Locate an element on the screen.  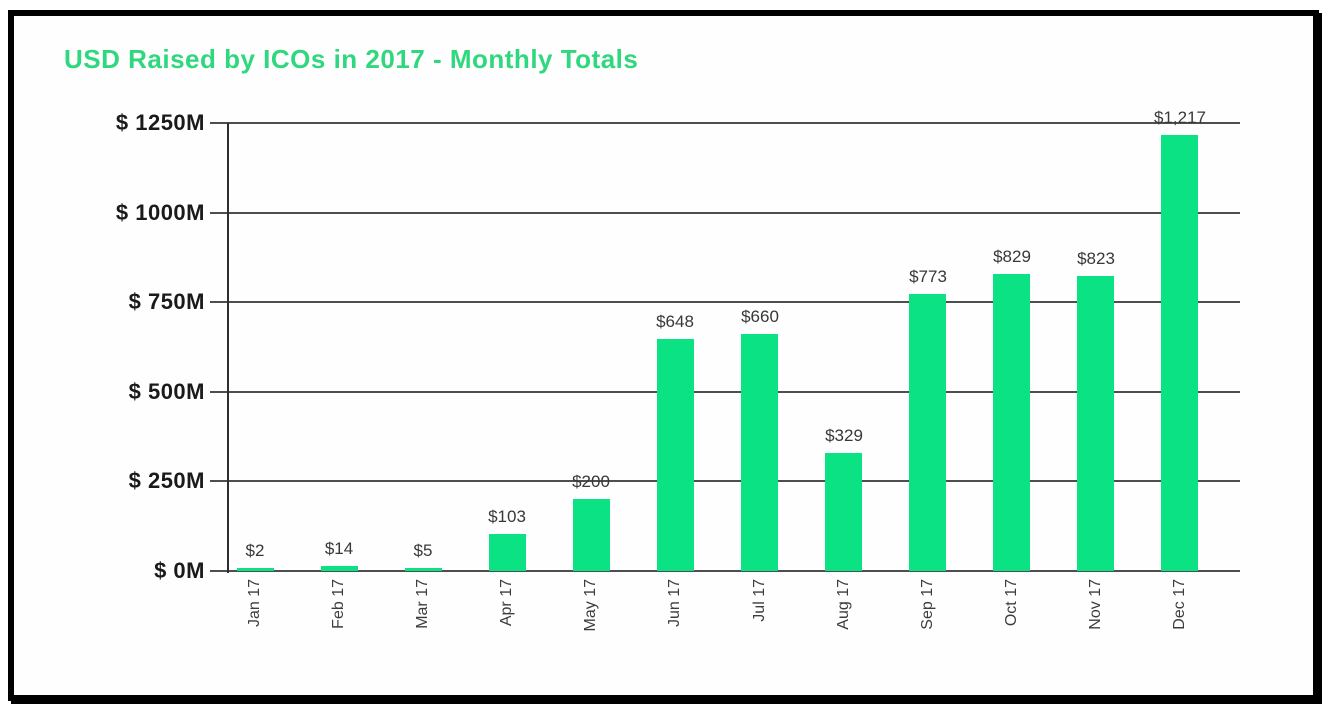
bar-value-label-jul-17: $660 is located at coordinates (760, 316).